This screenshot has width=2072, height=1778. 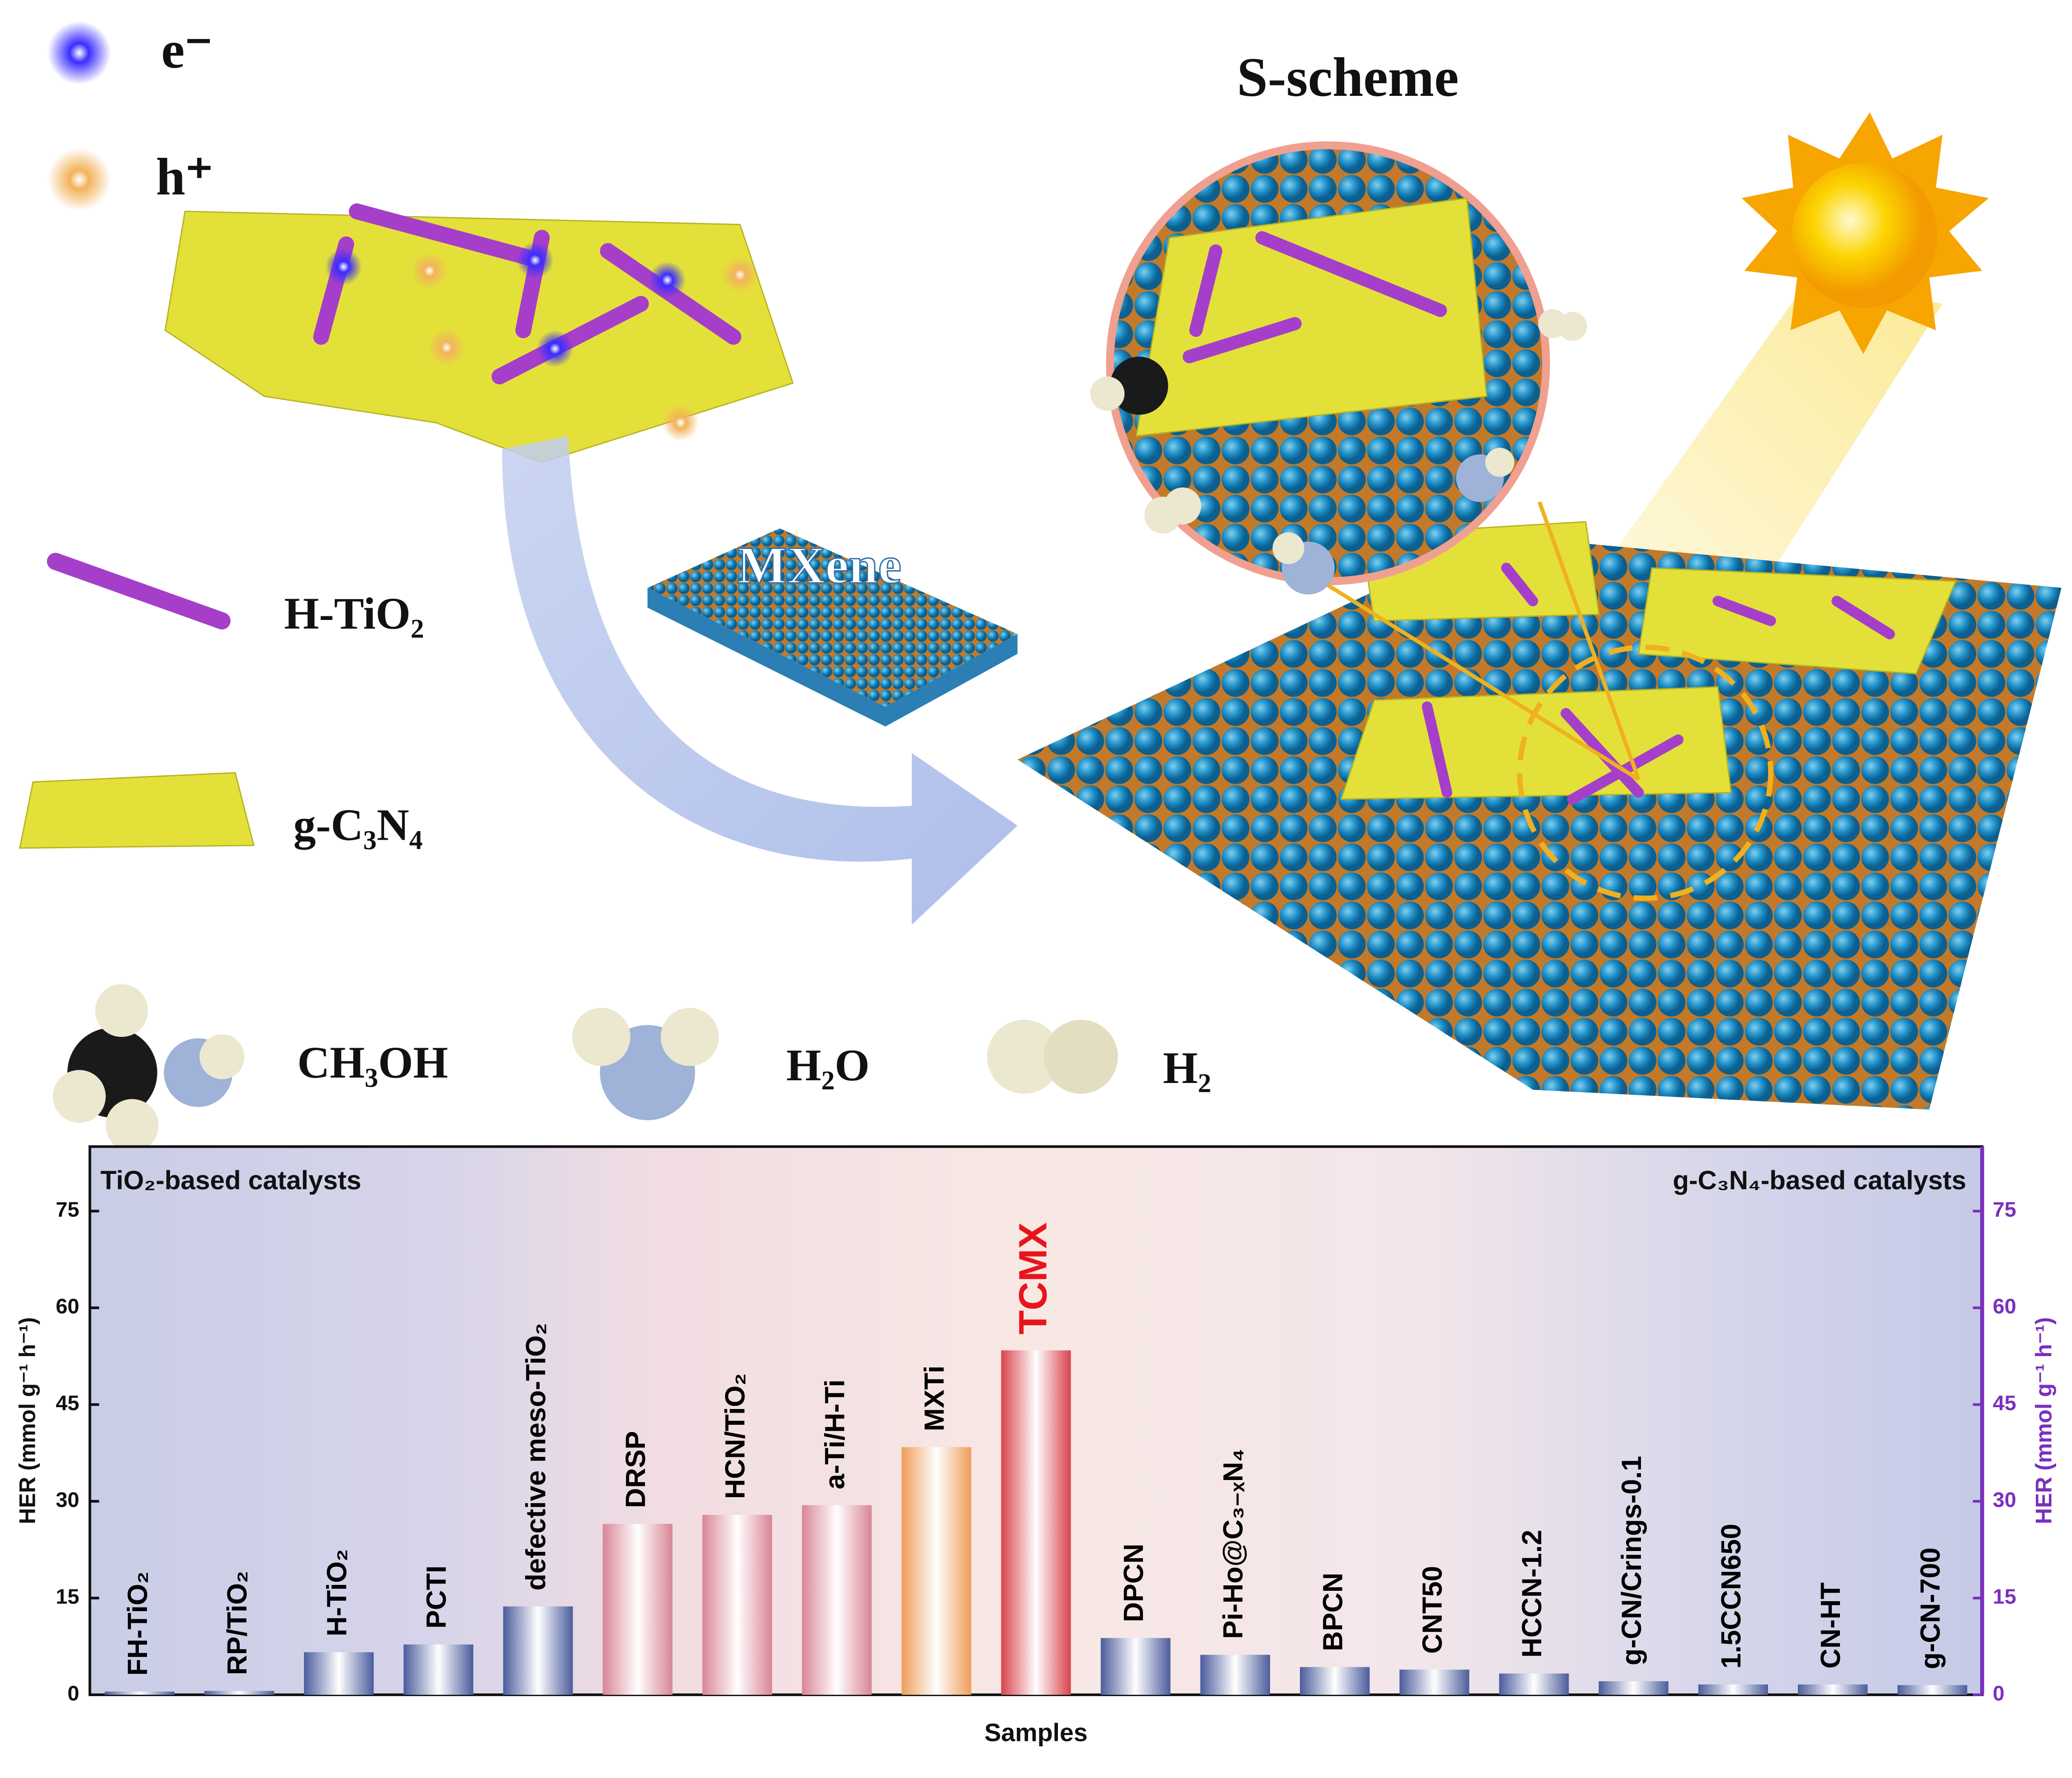 I want to click on scheme-title: S-scheme, so click(x=1348, y=77).